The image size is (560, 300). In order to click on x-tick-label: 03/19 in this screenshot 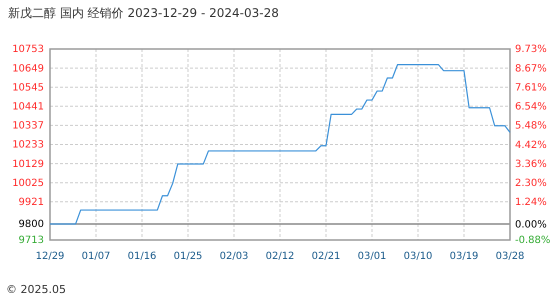, I will do `click(464, 256)`.